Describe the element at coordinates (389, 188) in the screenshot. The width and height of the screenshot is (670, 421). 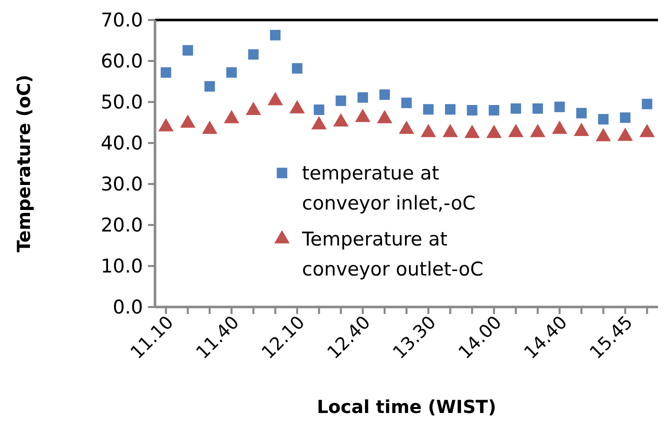
I see `legend-label: temperatue at conveyor inlet,-oC` at that location.